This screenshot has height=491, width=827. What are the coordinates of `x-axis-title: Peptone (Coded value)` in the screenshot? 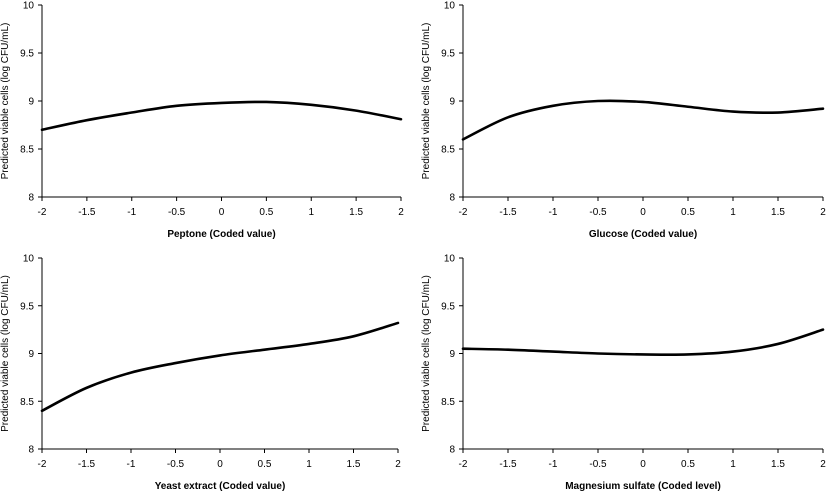 It's located at (221, 234).